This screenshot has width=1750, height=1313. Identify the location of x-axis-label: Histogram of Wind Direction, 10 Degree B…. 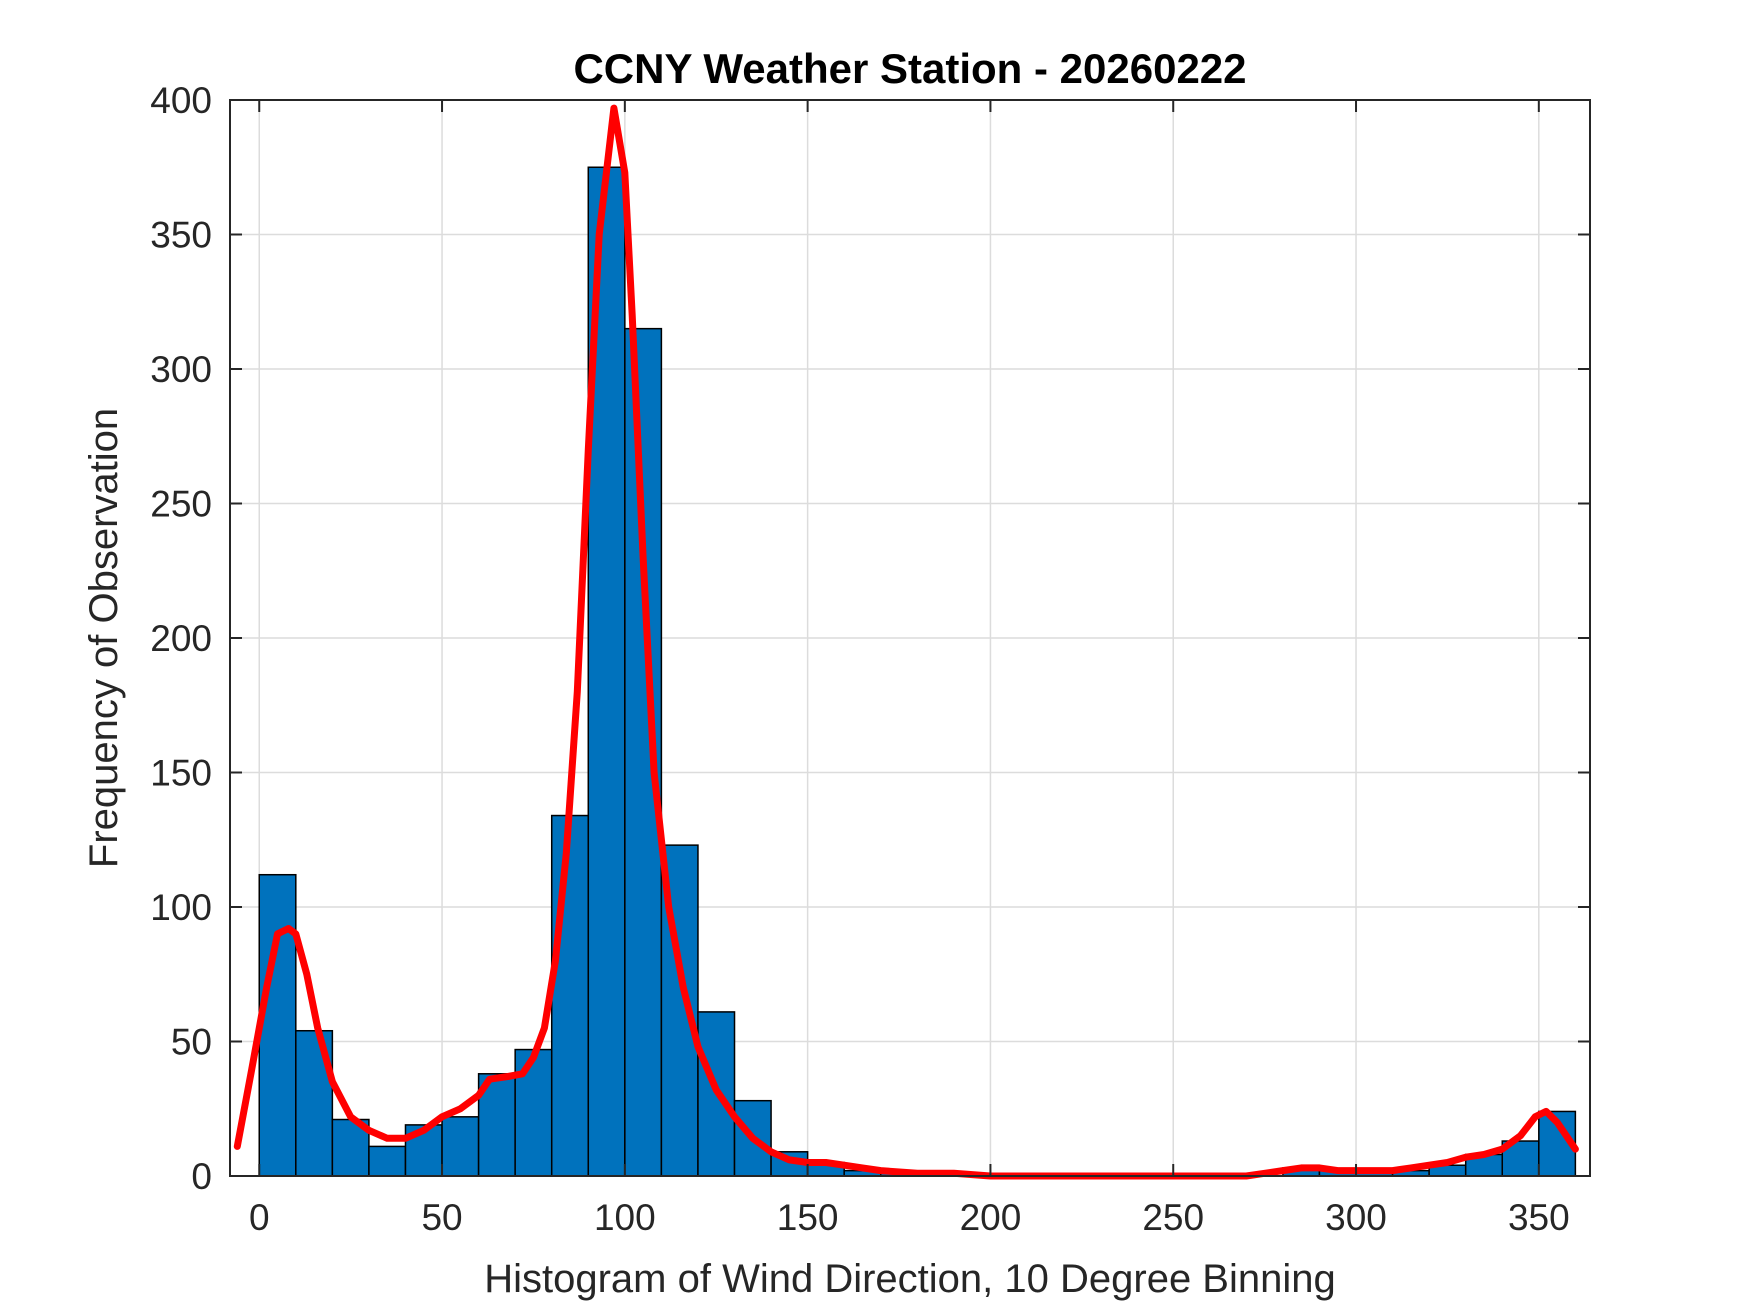
(910, 1279).